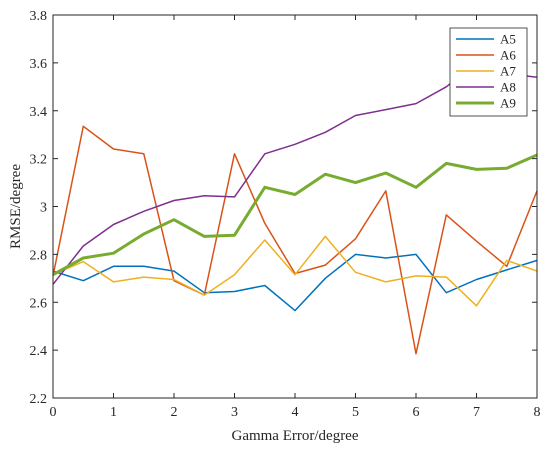 This screenshot has width=550, height=455. Describe the element at coordinates (508, 39) in the screenshot. I see `legend-label-a5: A5` at that location.